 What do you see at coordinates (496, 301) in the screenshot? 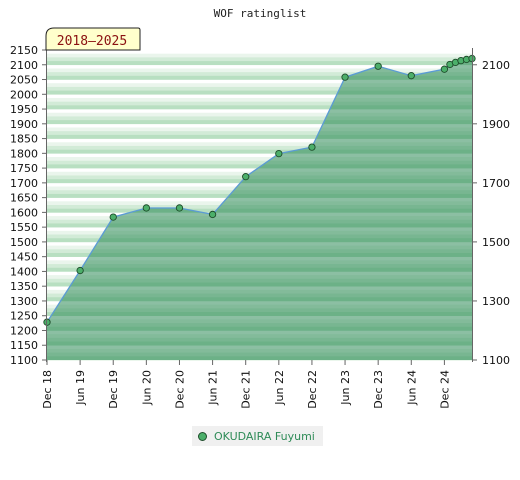
I see `right-tick-label: 1300` at bounding box center [496, 301].